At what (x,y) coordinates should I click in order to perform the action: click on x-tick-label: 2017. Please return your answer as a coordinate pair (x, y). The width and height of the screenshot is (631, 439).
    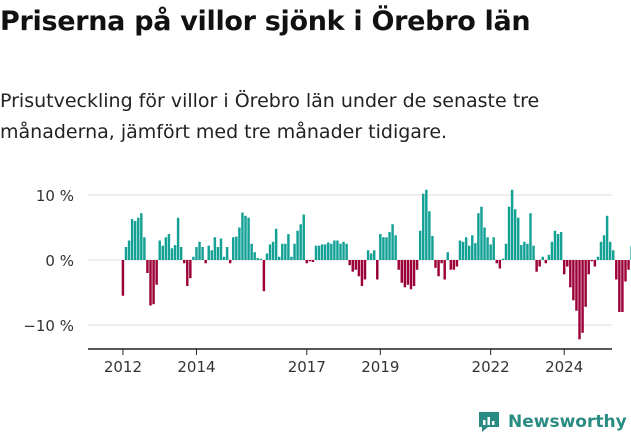
    Looking at the image, I should click on (307, 367).